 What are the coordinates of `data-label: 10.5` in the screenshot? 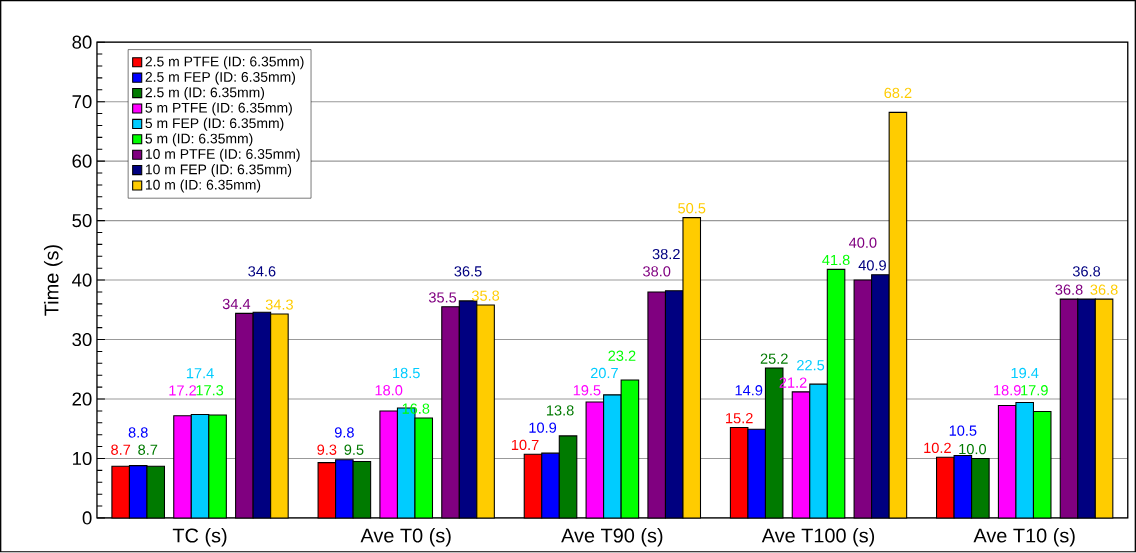 It's located at (963, 430).